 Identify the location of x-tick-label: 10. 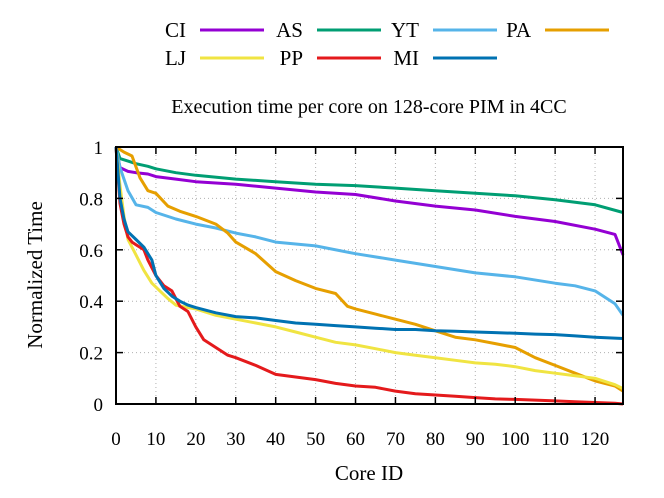
(155, 439).